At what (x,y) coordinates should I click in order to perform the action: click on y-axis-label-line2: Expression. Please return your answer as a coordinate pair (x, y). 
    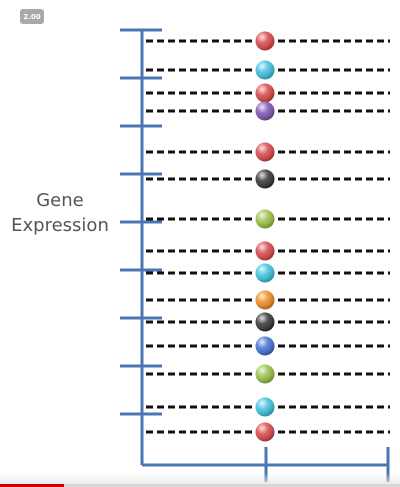
    Looking at the image, I should click on (60, 225).